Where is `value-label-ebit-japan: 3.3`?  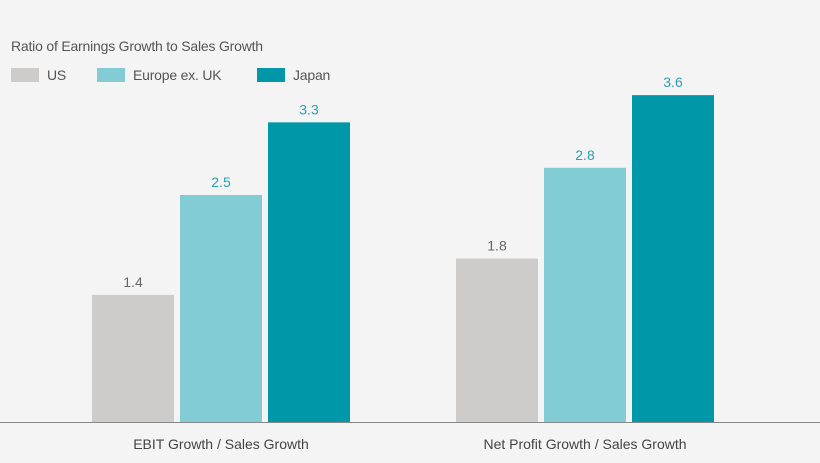
value-label-ebit-japan: 3.3 is located at coordinates (309, 109).